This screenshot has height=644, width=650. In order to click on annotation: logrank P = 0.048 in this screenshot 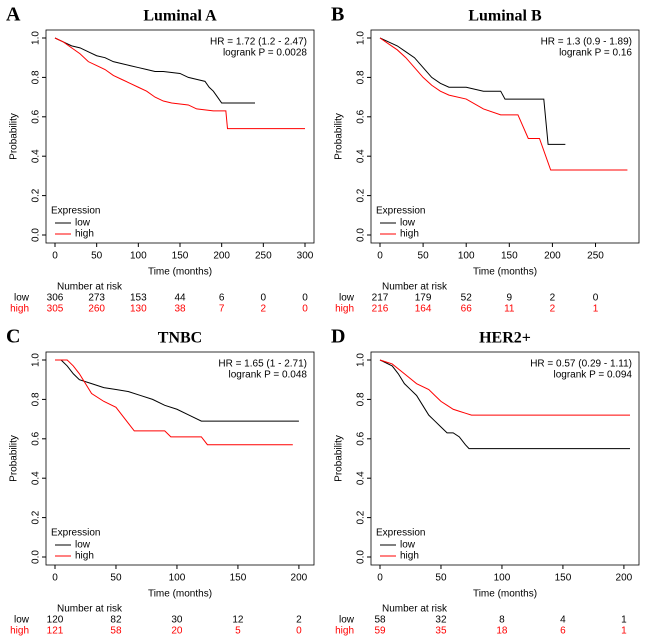, I will do `click(268, 375)`.